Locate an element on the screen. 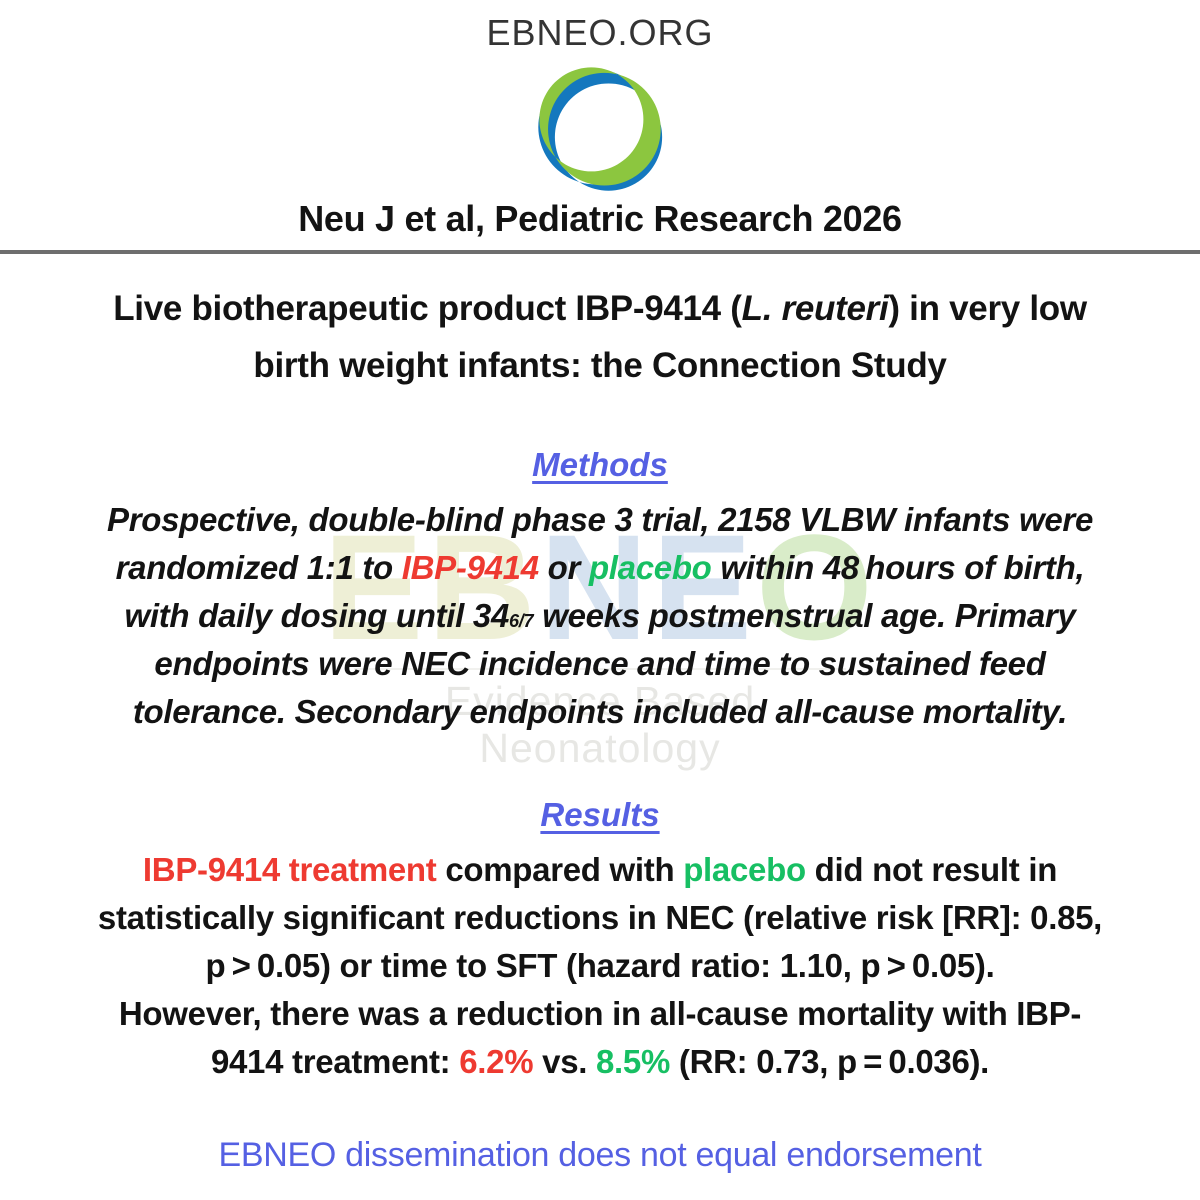 This screenshot has width=1200, height=1200. citation: Neu J et al, Pediatric Research 2026 is located at coordinates (600, 218).